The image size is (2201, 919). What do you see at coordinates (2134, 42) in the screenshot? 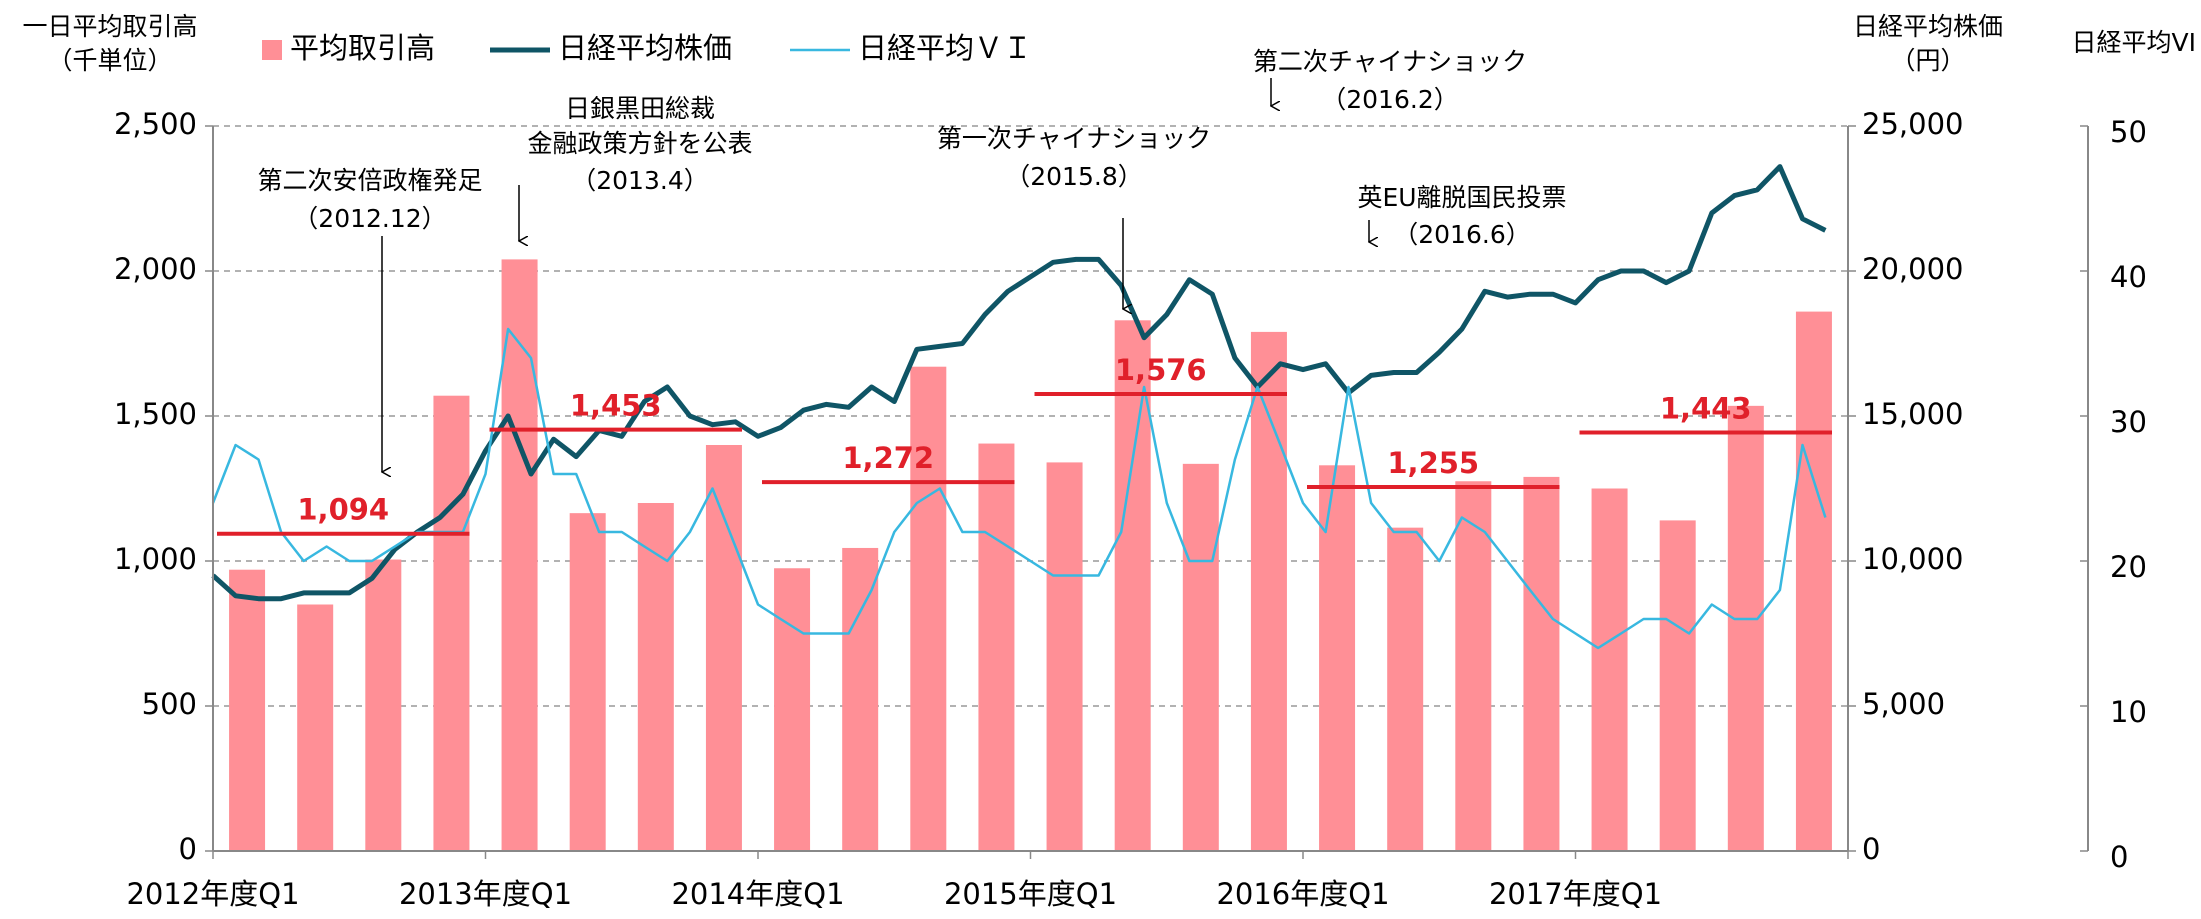
I see `y3-title: 日経平均VI` at bounding box center [2134, 42].